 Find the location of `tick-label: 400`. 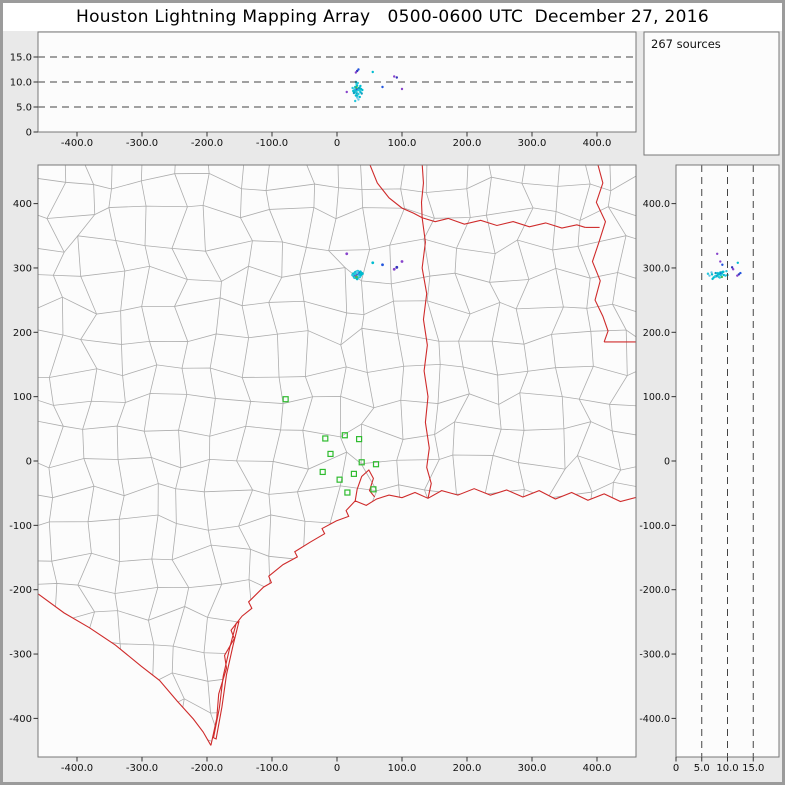

tick-label: 400 is located at coordinates (22, 204).